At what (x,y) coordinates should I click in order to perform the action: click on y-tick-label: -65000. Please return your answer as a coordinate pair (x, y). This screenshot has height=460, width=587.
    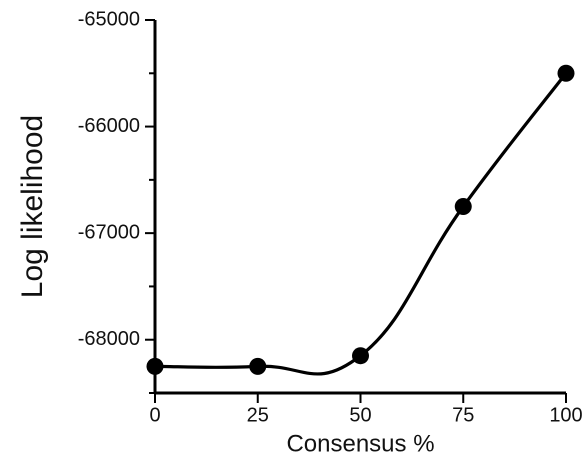
    Looking at the image, I should click on (109, 19).